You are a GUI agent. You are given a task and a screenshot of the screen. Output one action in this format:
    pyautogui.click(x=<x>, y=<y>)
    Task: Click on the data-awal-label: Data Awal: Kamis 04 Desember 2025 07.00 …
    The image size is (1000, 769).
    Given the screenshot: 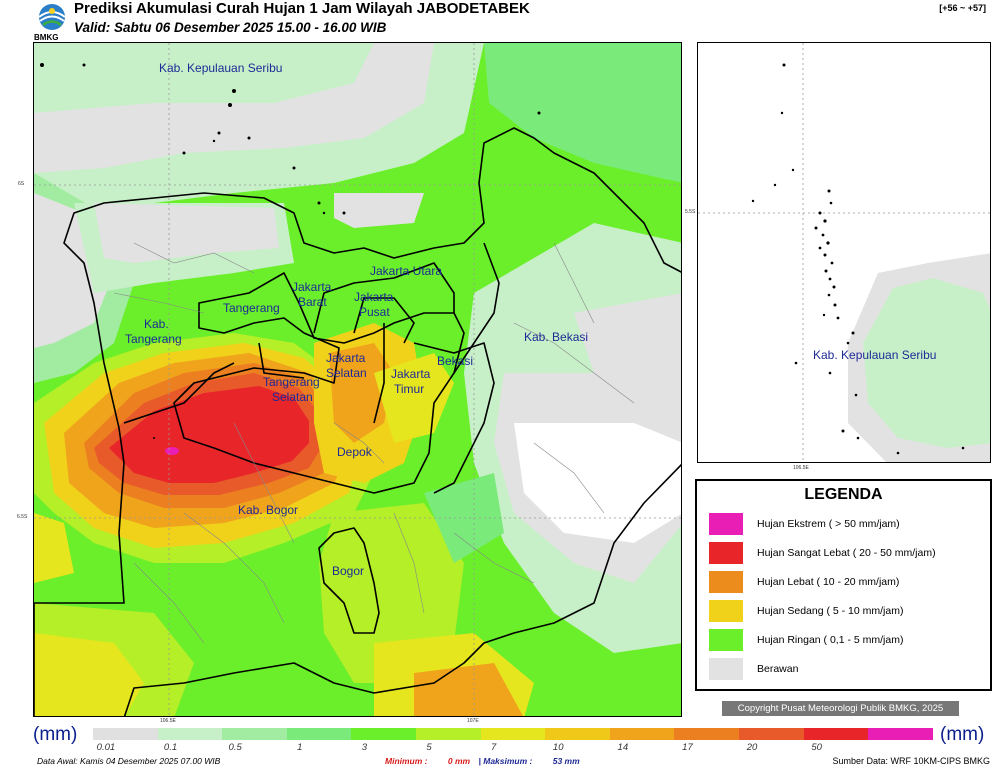 What is the action you would take?
    pyautogui.click(x=129, y=761)
    